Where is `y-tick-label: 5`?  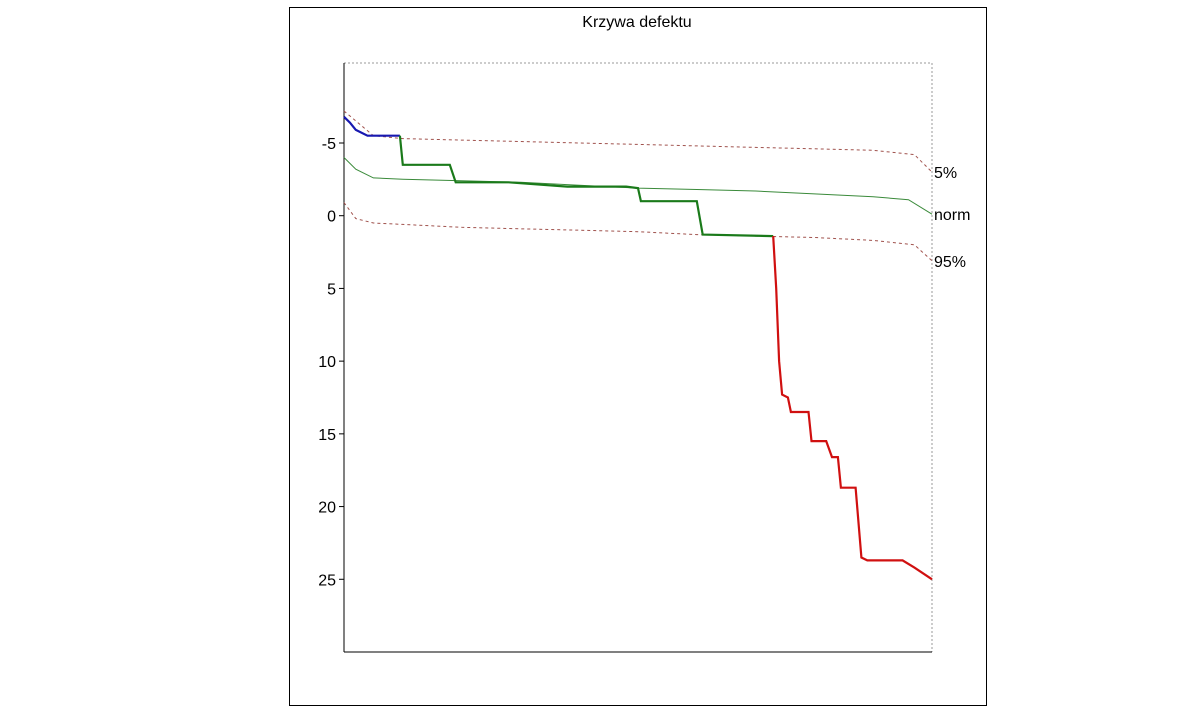
y-tick-label: 5 is located at coordinates (331, 289).